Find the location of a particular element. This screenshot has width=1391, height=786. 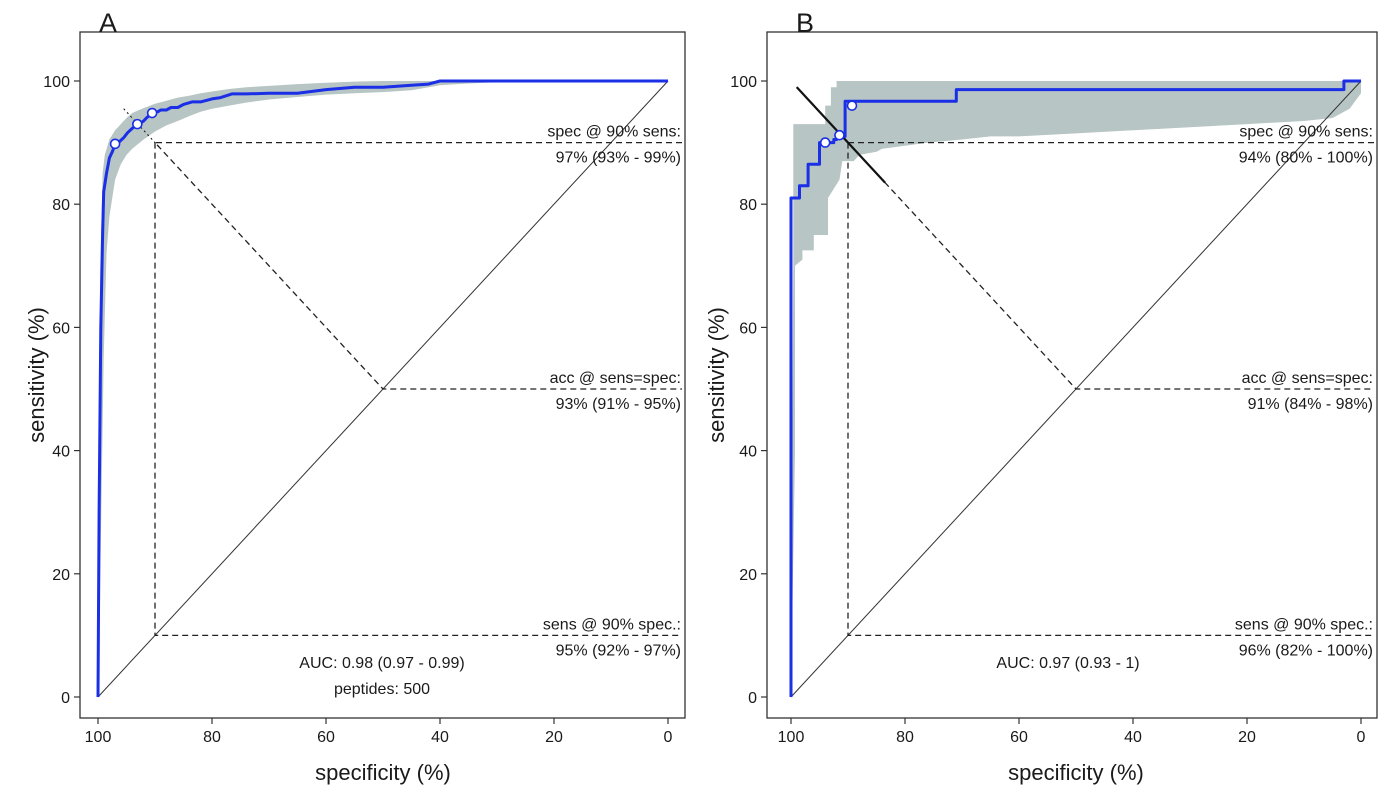

x-axis-title-a: specificity (%) is located at coordinates (383, 772).